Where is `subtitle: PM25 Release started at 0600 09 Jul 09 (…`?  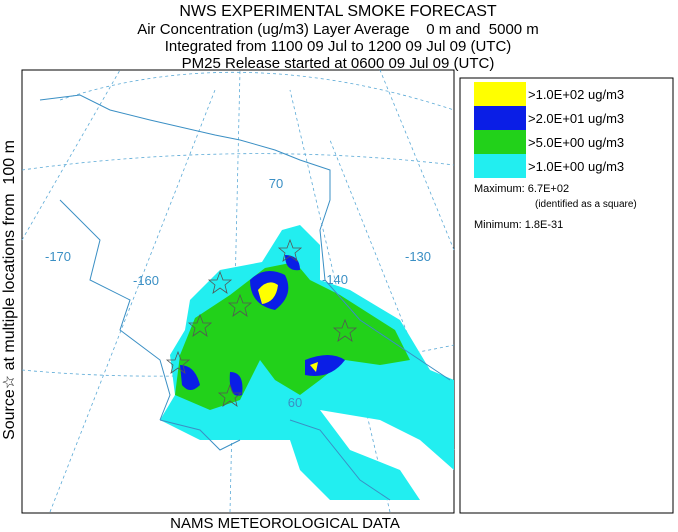
subtitle: PM25 Release started at 0600 09 Jul 09 (… is located at coordinates (338, 63).